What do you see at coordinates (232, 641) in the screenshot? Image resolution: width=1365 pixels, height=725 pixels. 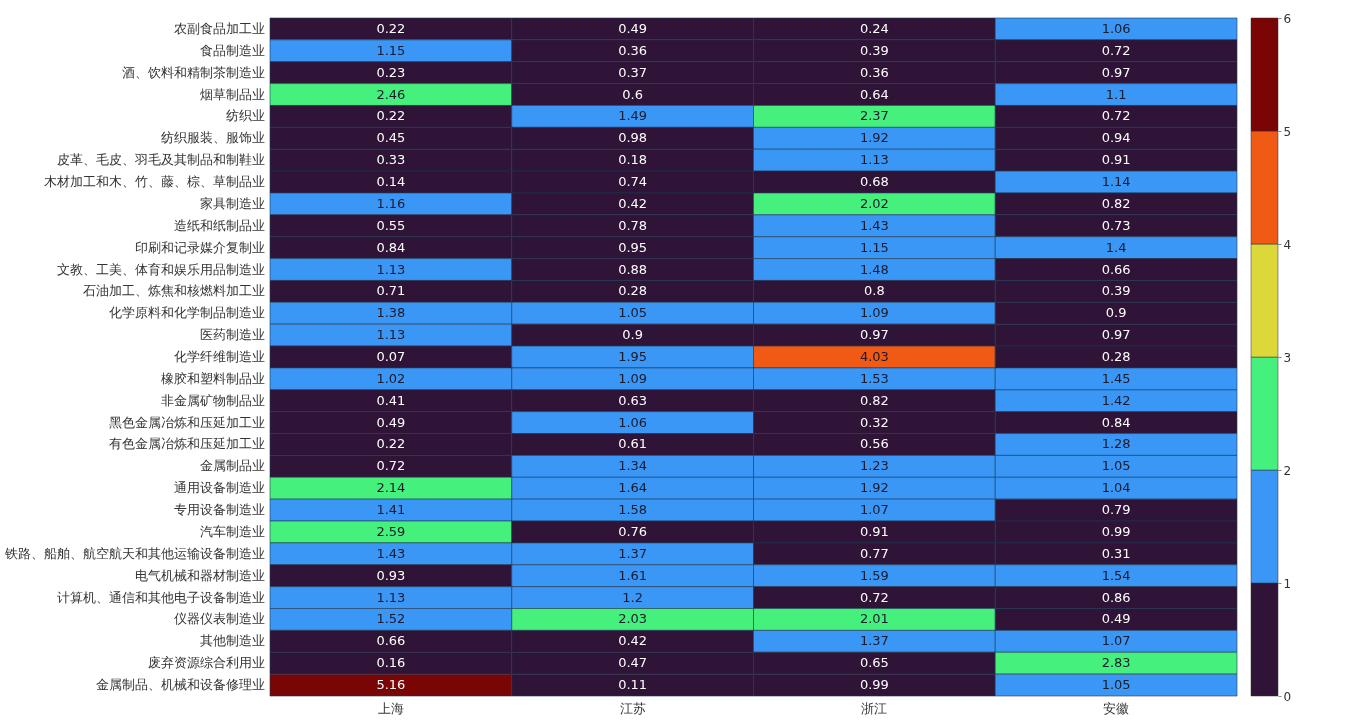 I see `y-tick-label: 其他制造业` at bounding box center [232, 641].